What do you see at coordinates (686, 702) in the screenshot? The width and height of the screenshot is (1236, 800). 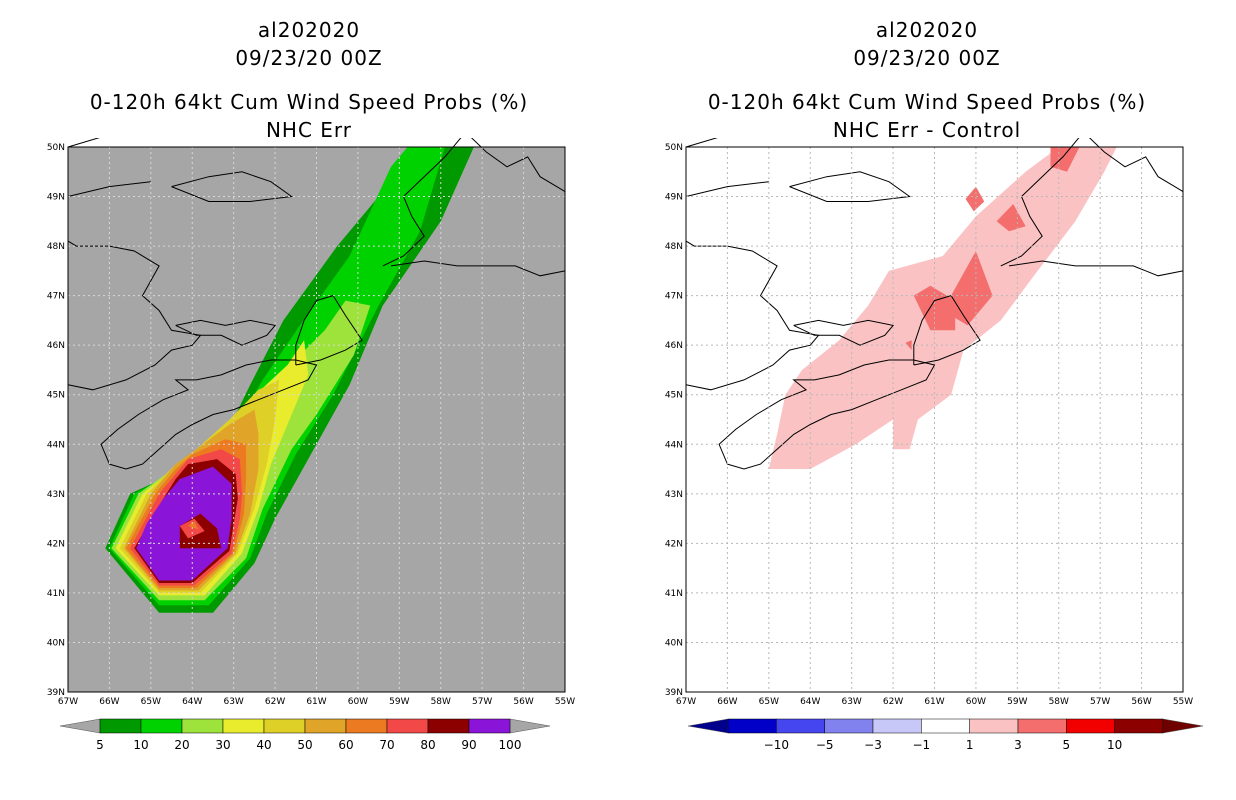 I see `lon-label: 67W` at bounding box center [686, 702].